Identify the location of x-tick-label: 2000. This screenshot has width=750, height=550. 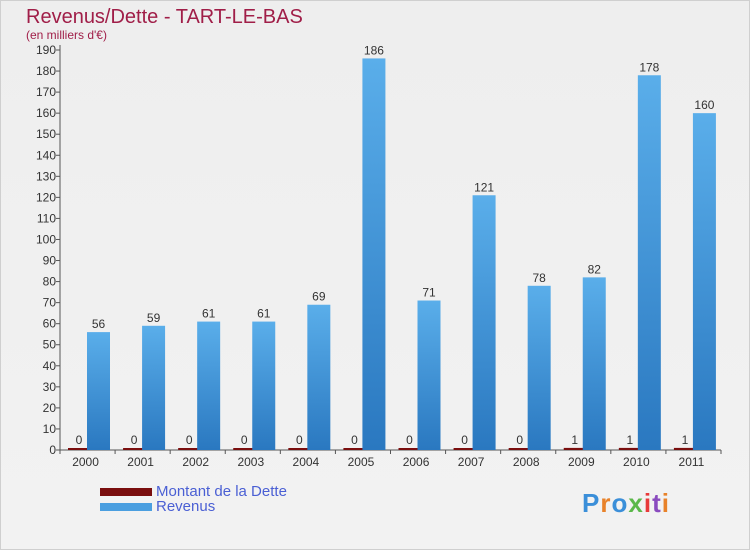
(85, 462).